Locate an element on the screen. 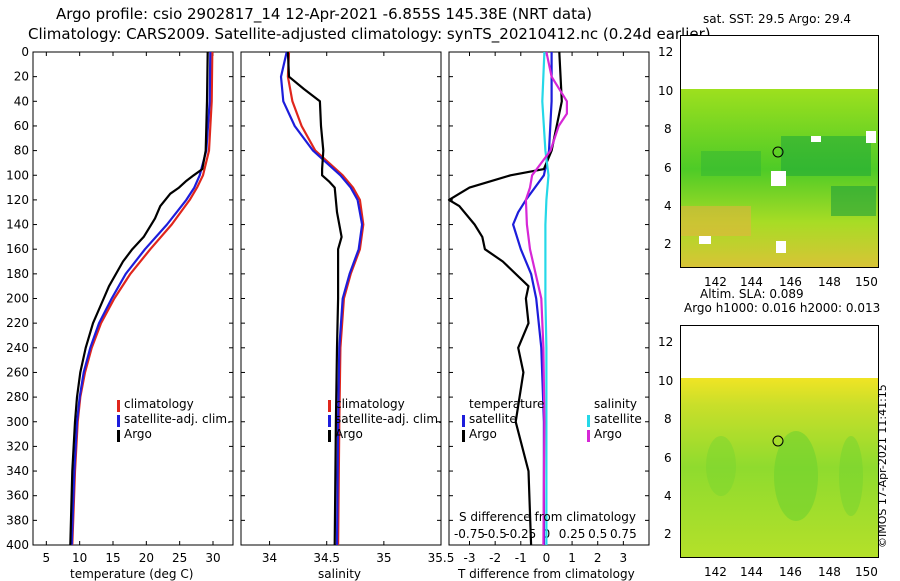  temperature-axis-label: temperature (deg C) is located at coordinates (132, 574).